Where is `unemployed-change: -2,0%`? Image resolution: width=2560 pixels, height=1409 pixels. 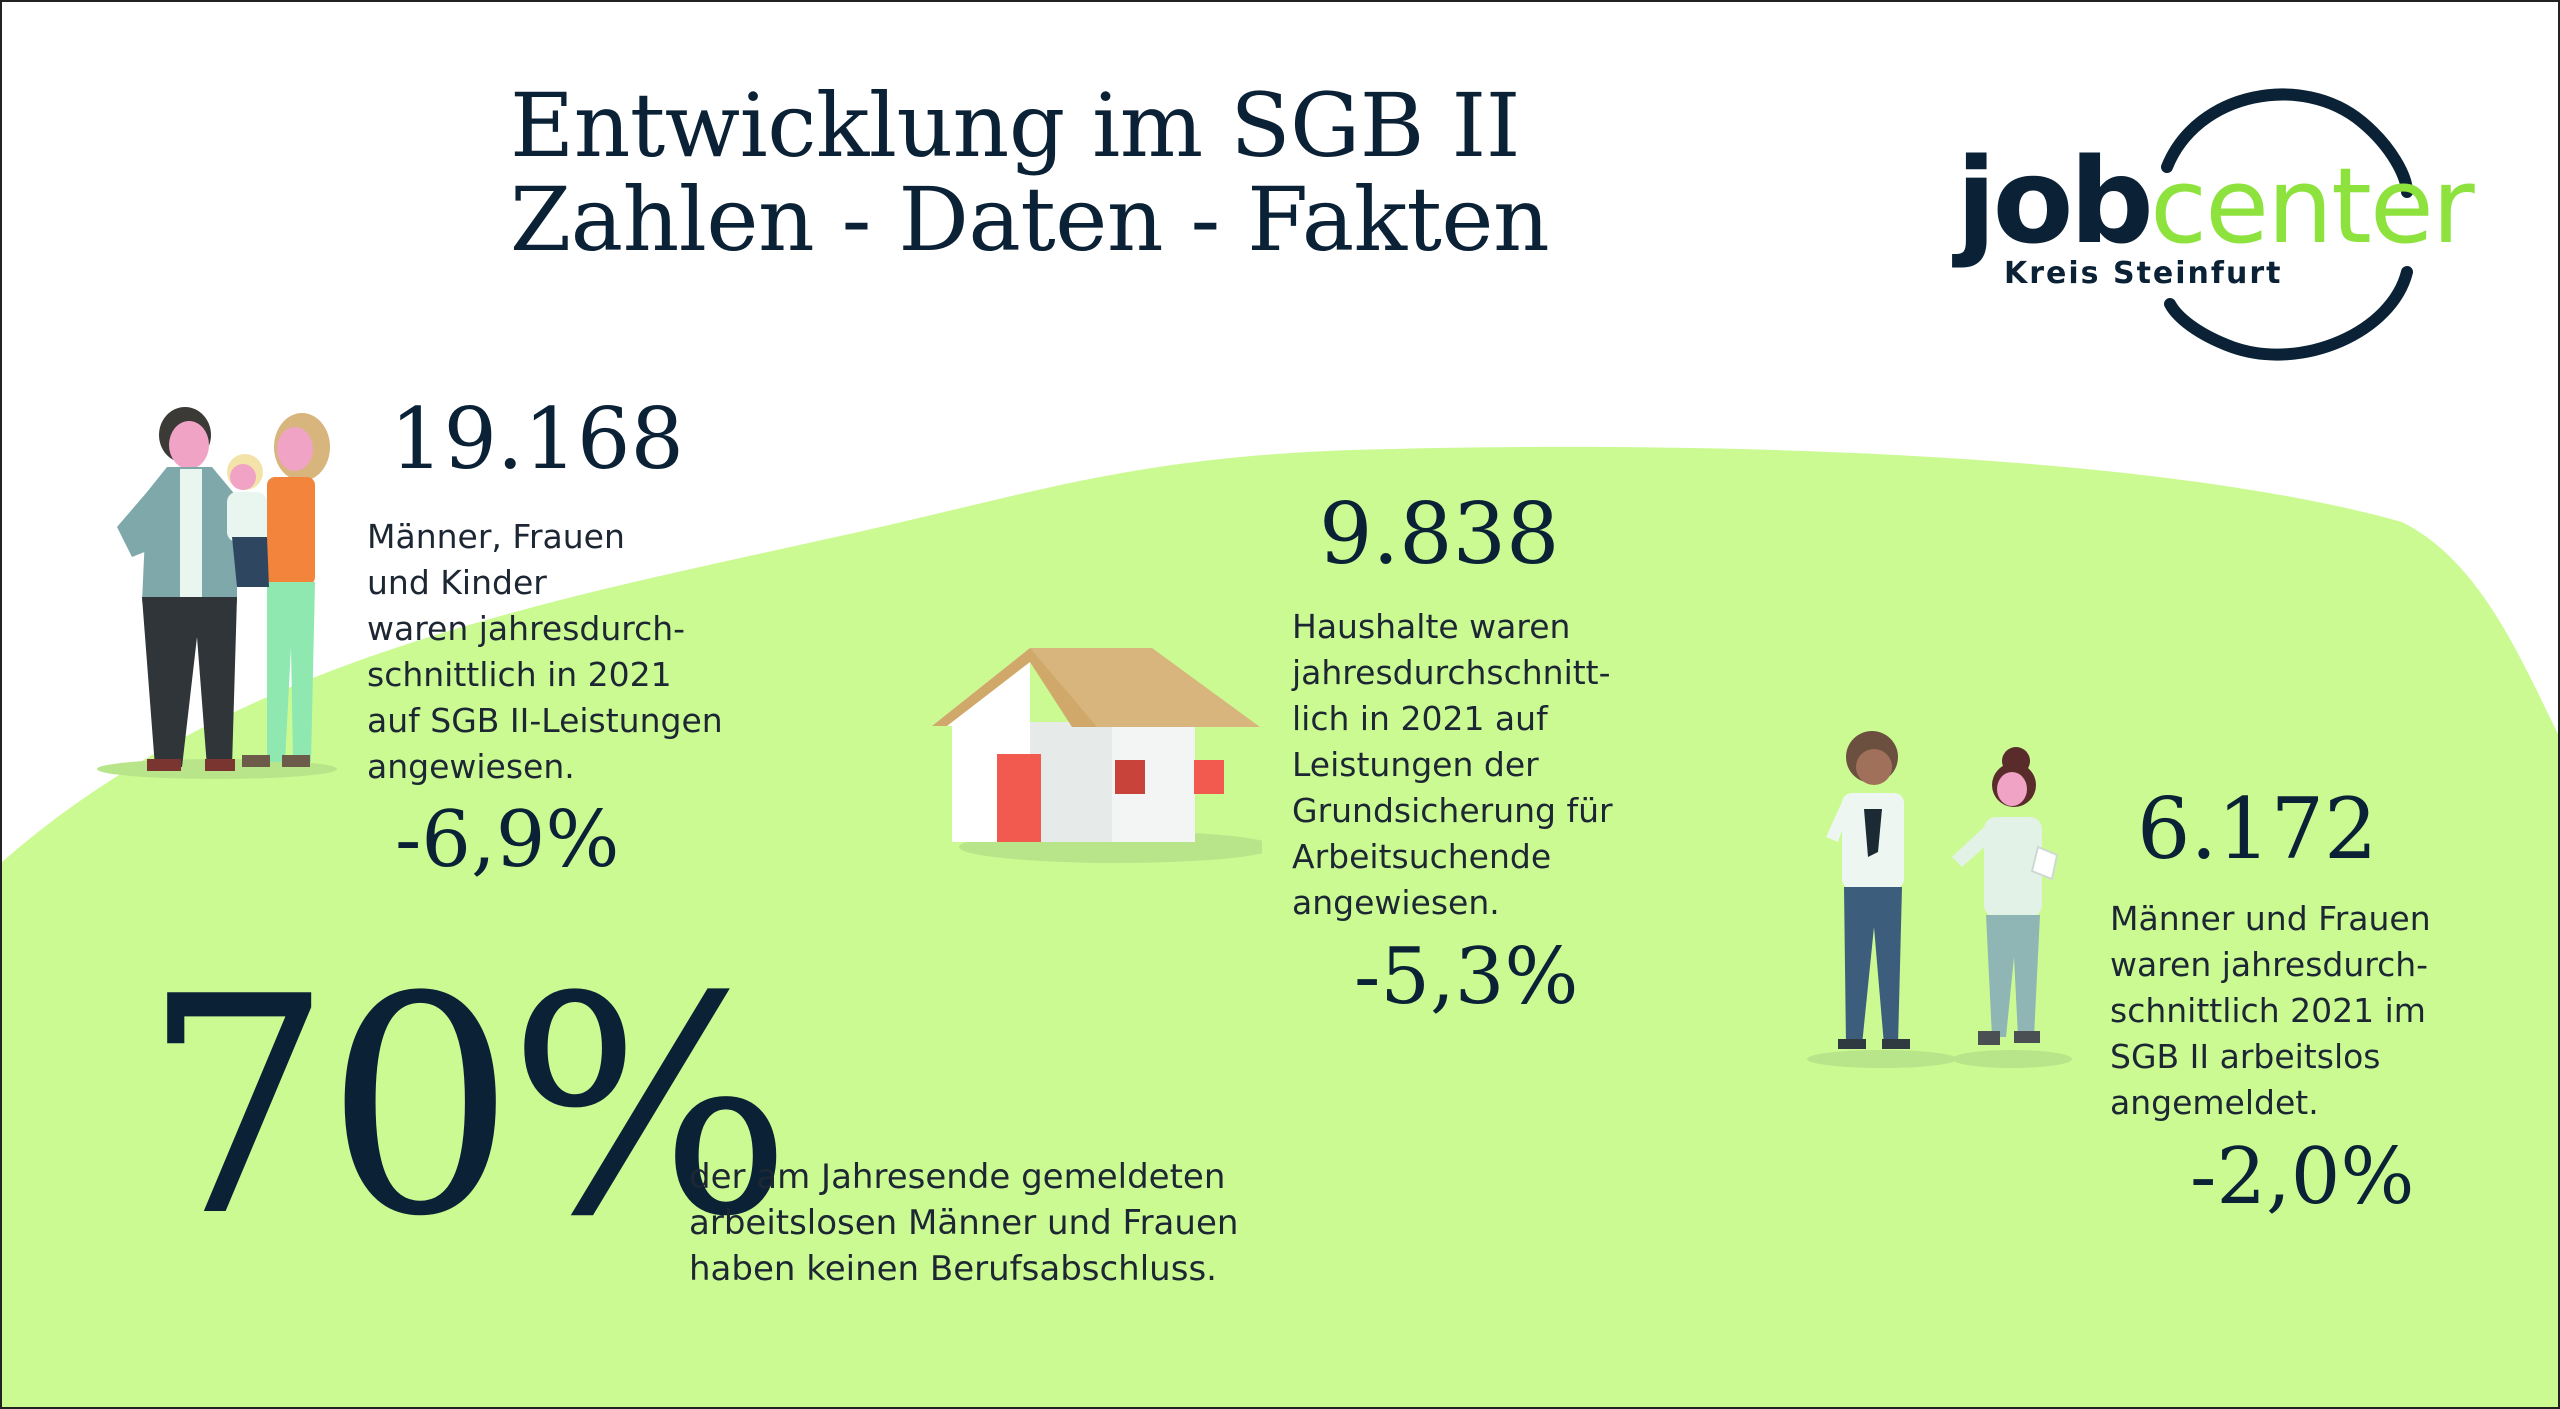 unemployed-change: -2,0% is located at coordinates (2302, 1177).